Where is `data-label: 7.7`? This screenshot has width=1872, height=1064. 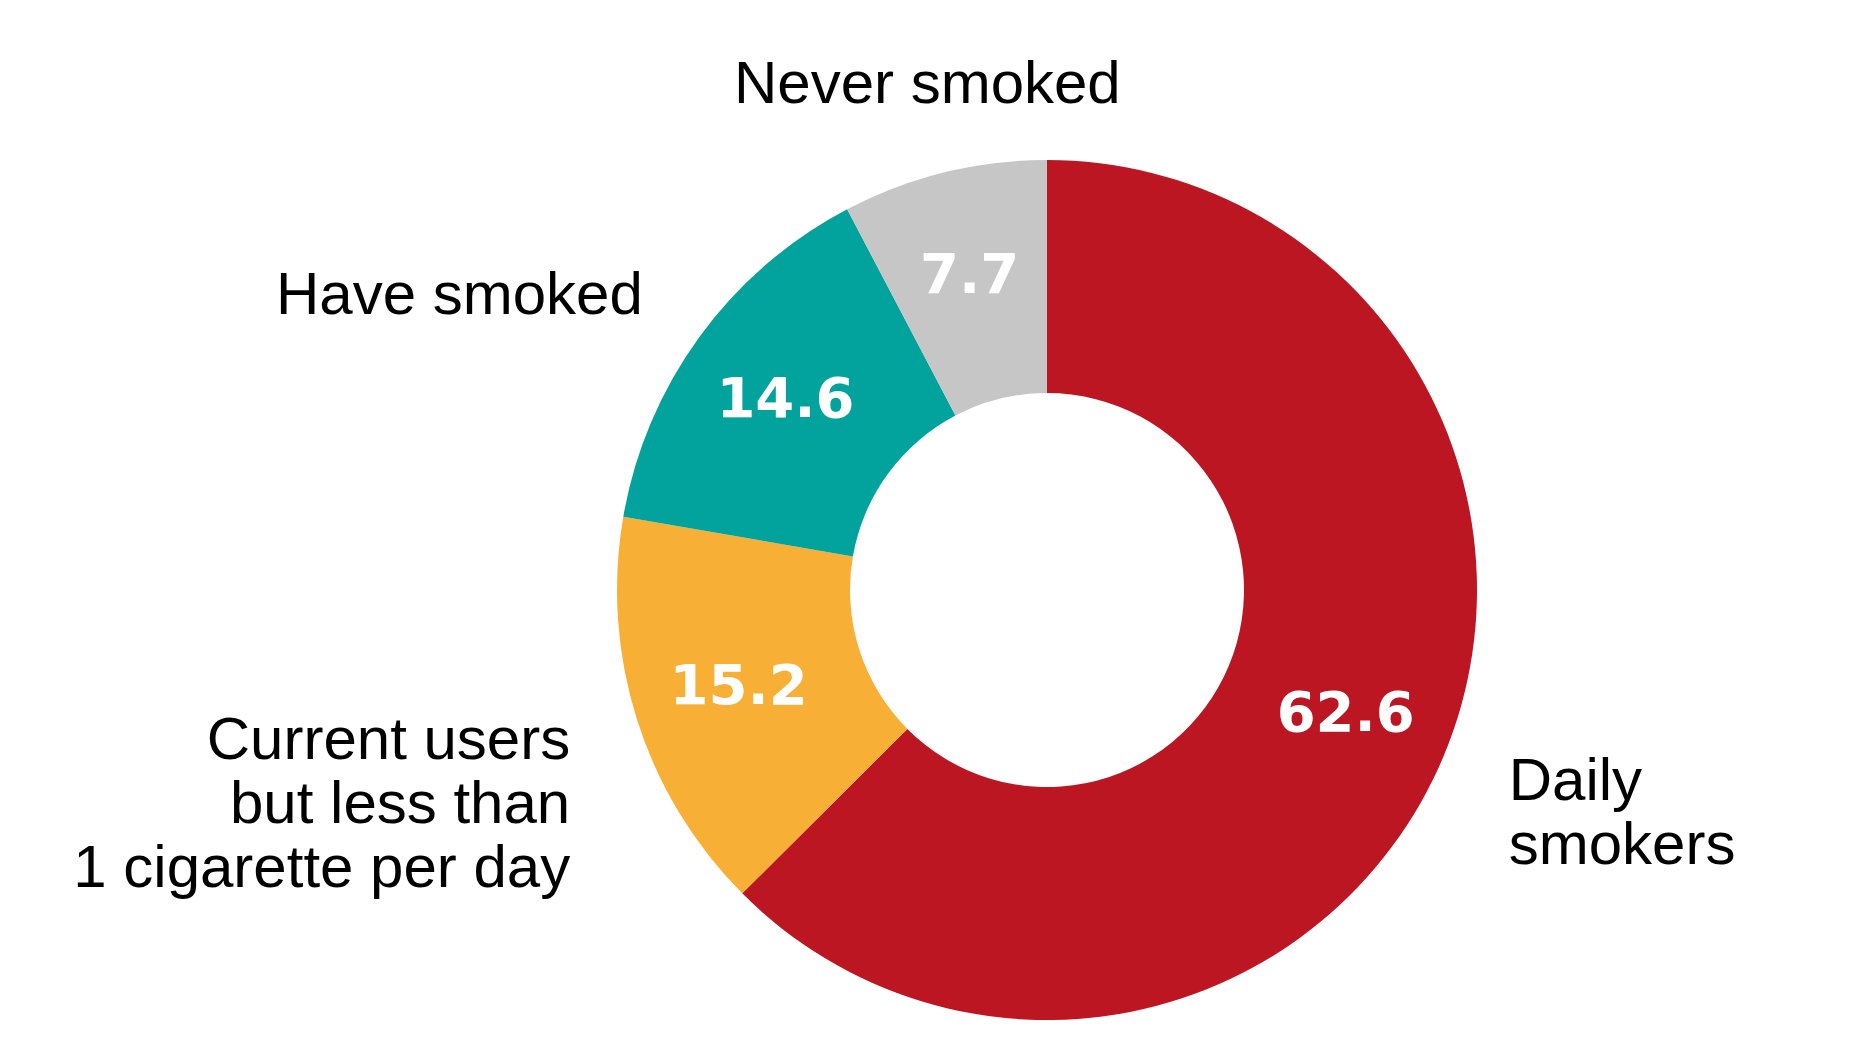 data-label: 7.7 is located at coordinates (969, 273).